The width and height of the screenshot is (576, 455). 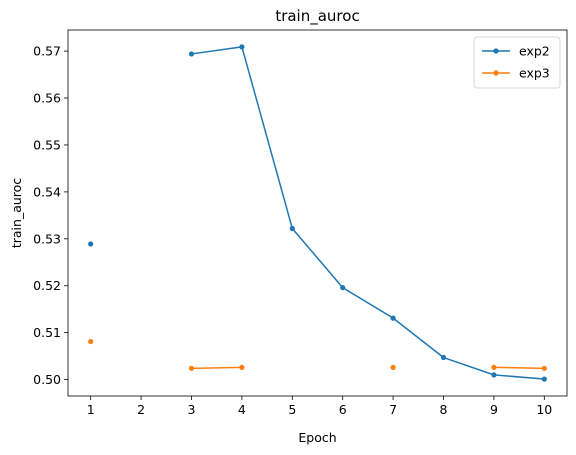 I want to click on y-tick-label: 0.51, so click(x=47, y=332).